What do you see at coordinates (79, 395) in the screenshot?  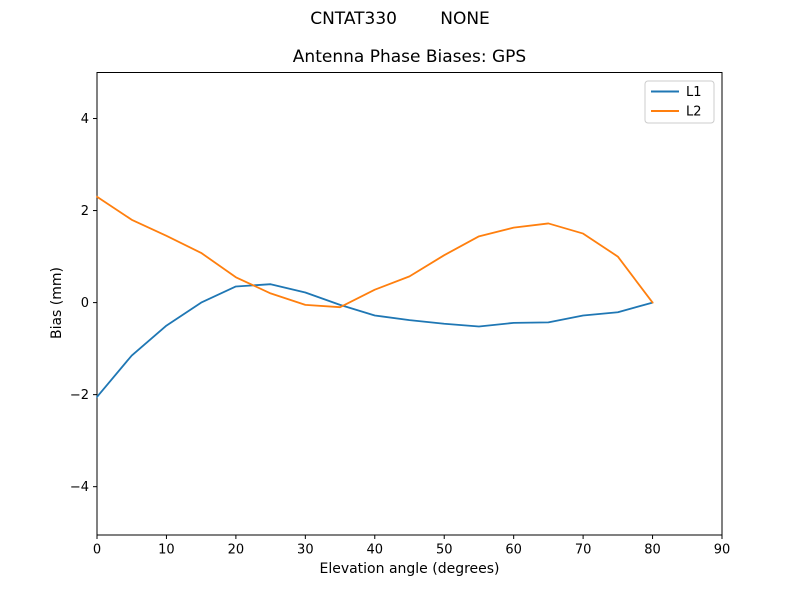 I see `y-tick-label: −2` at bounding box center [79, 395].